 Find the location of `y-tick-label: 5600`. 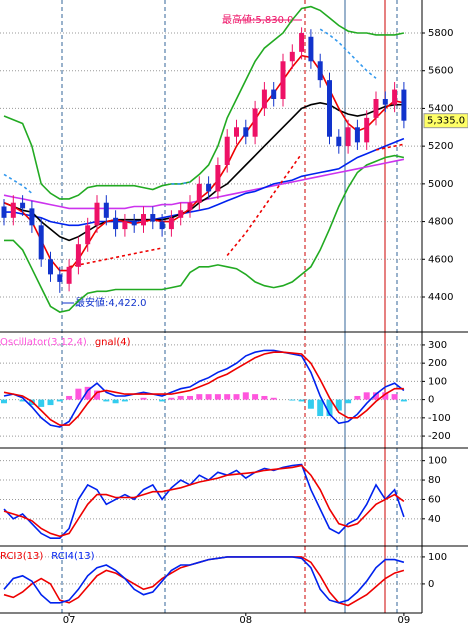

y-tick-label: 5600 is located at coordinates (440, 71).